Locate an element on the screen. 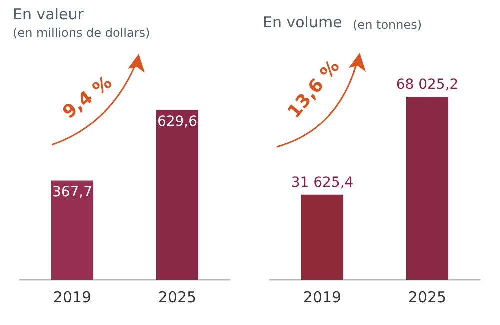 Image resolution: width=500 pixels, height=325 pixels. data-label: 68 025,2 is located at coordinates (427, 85).